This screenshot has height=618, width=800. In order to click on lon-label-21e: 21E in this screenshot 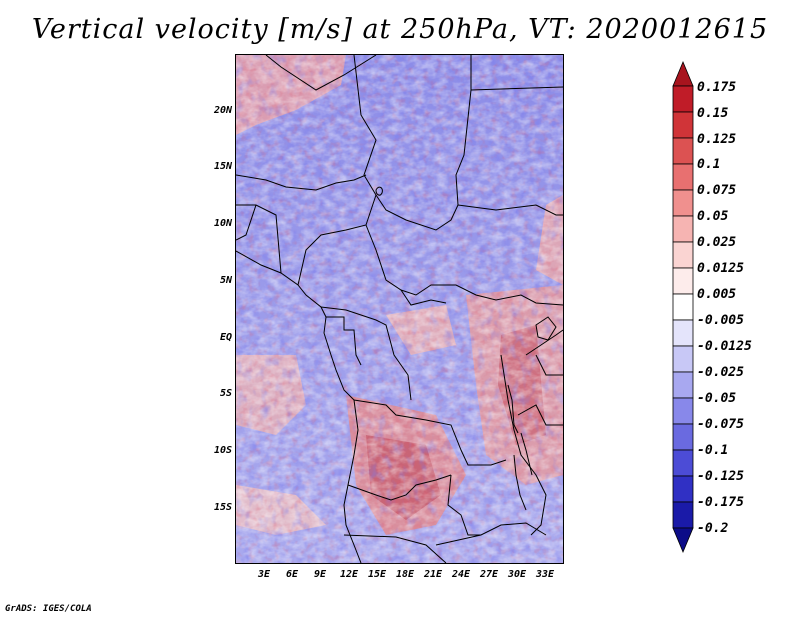, I will do `click(433, 574)`.